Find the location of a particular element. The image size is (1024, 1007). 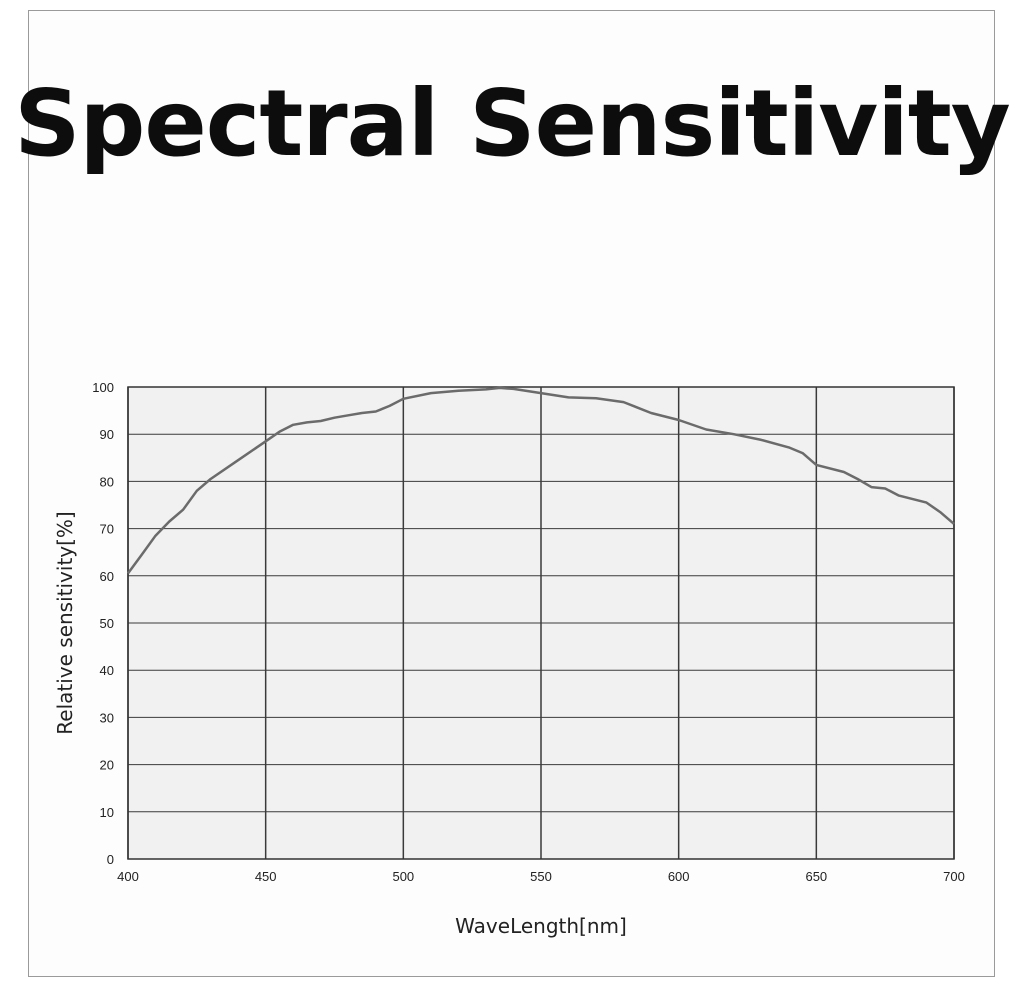

x-axis-label: WaveLength[nm] is located at coordinates (541, 926).